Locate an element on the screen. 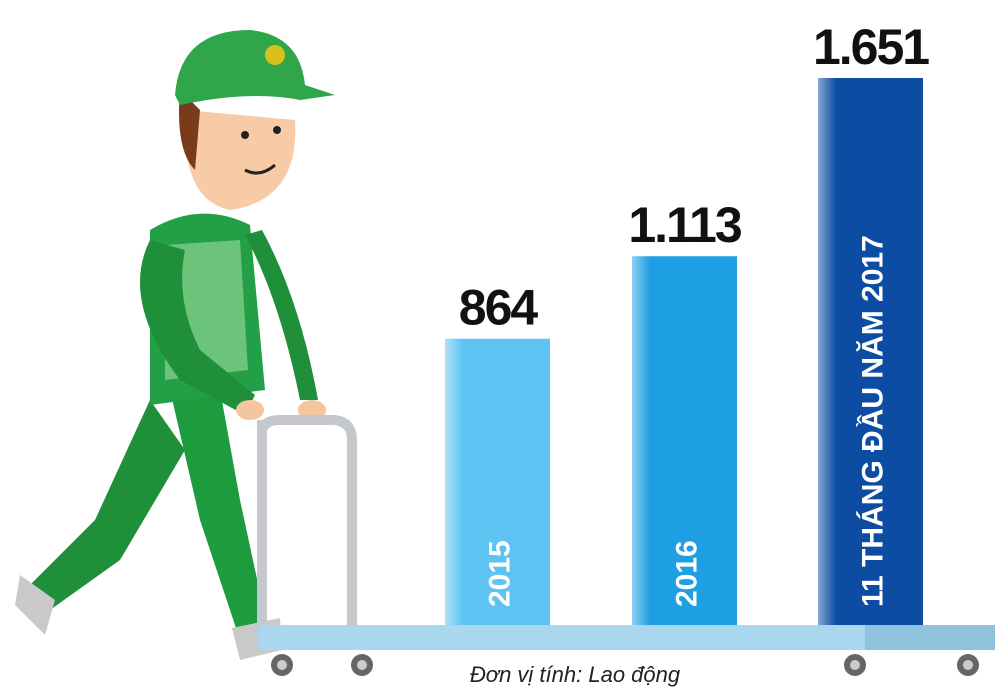  value-label: 864 is located at coordinates (499, 308).